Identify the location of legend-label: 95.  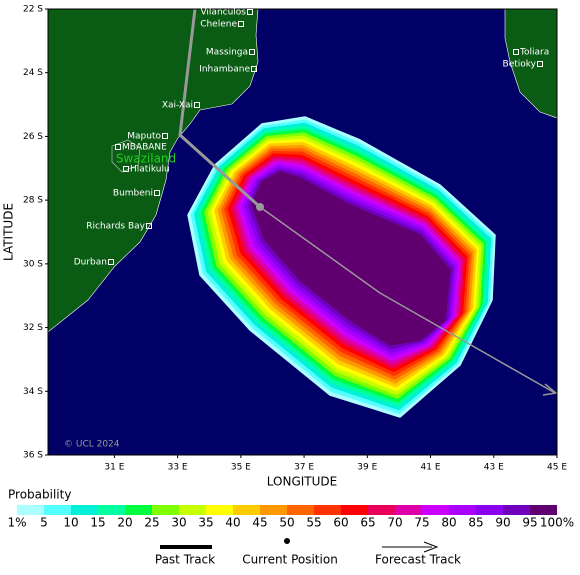
(529, 523).